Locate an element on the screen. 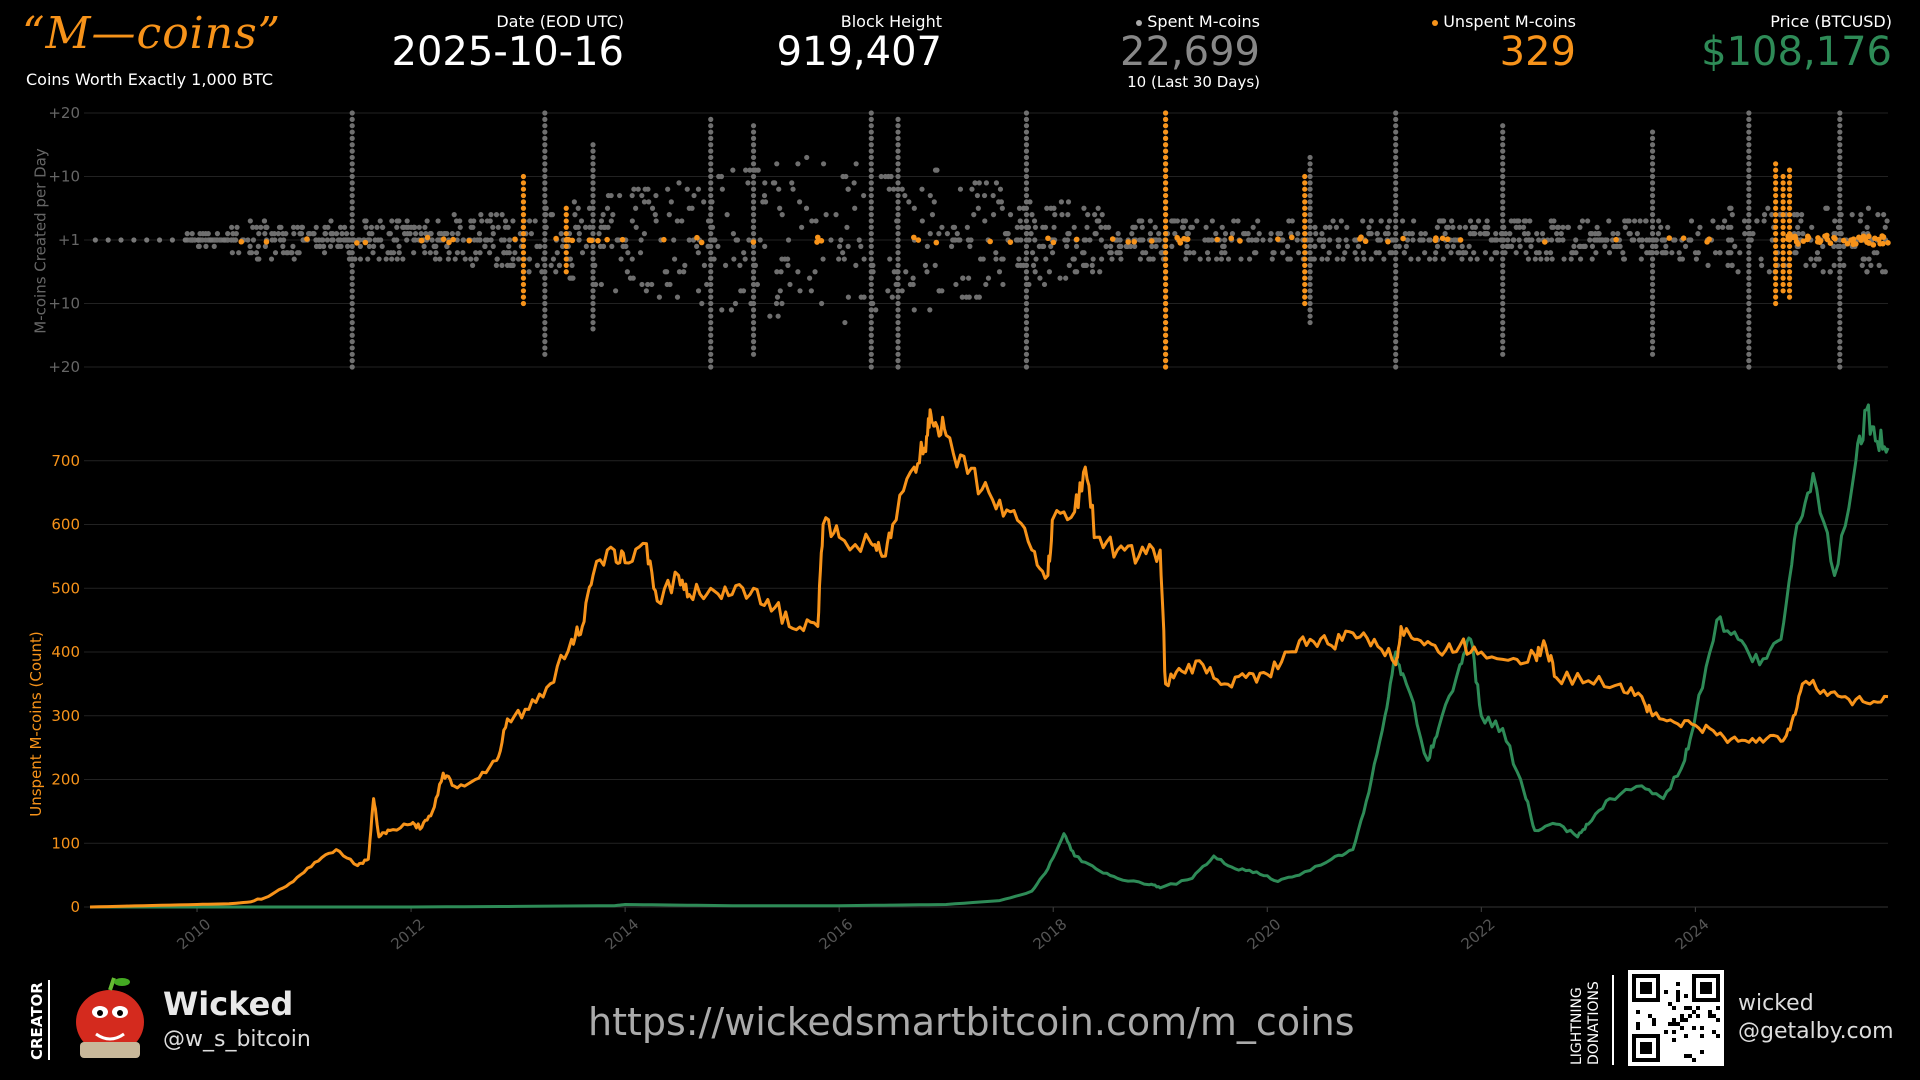 The width and height of the screenshot is (1920, 1080). xtick-label: 2020 is located at coordinates (1264, 934).